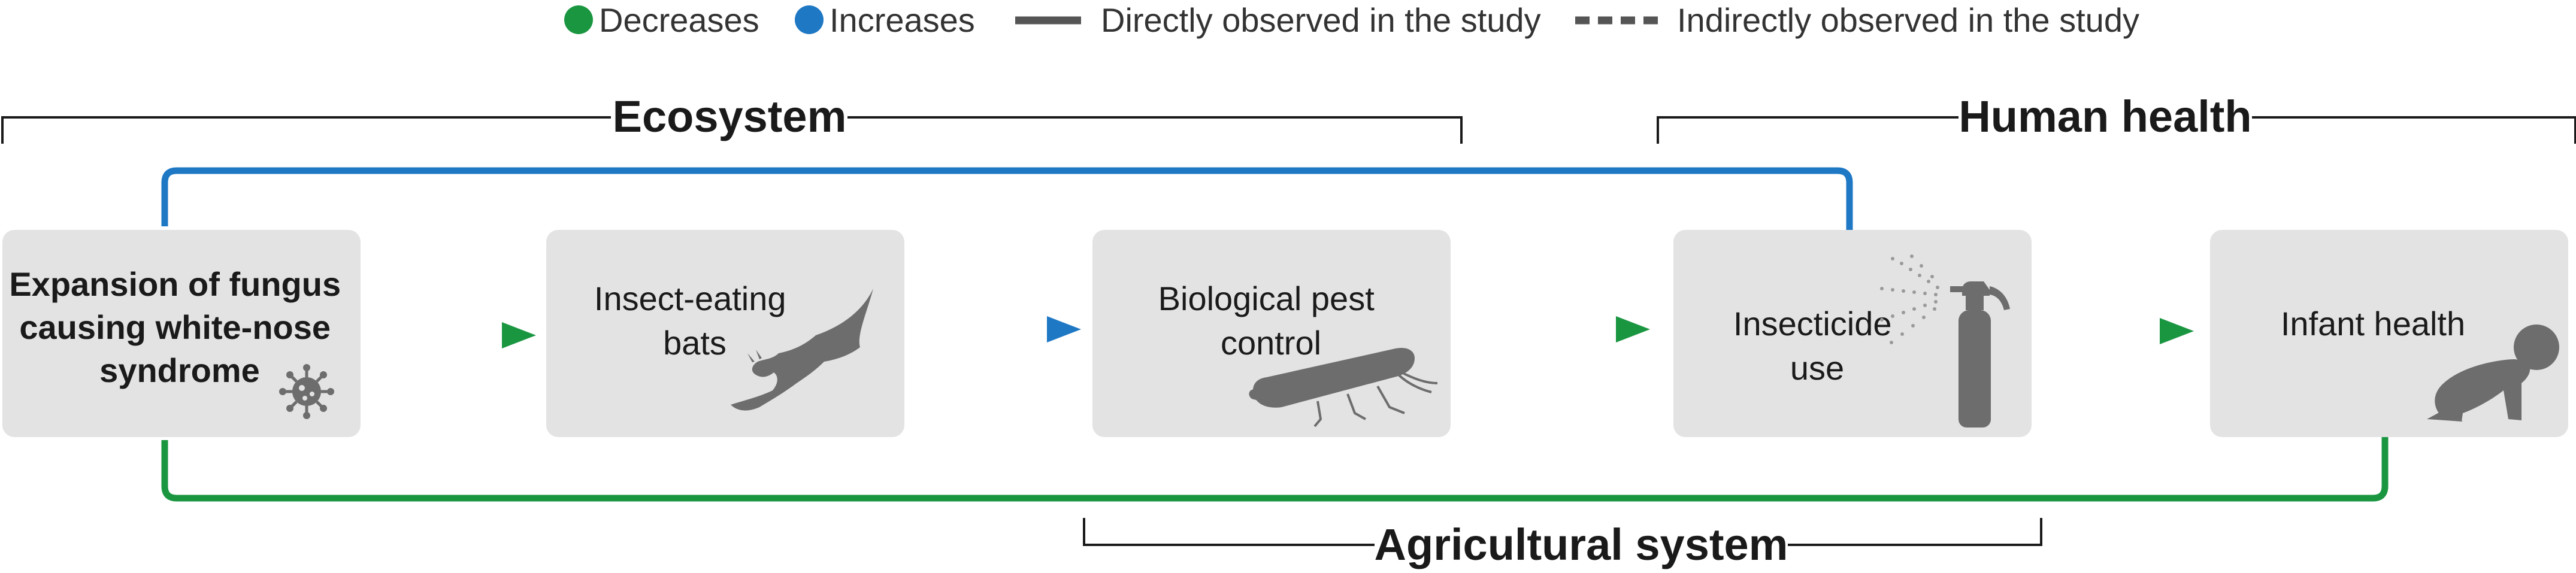 Image resolution: width=2576 pixels, height=573 pixels. I want to click on insecticide-label: Insecticide use, so click(1817, 346).